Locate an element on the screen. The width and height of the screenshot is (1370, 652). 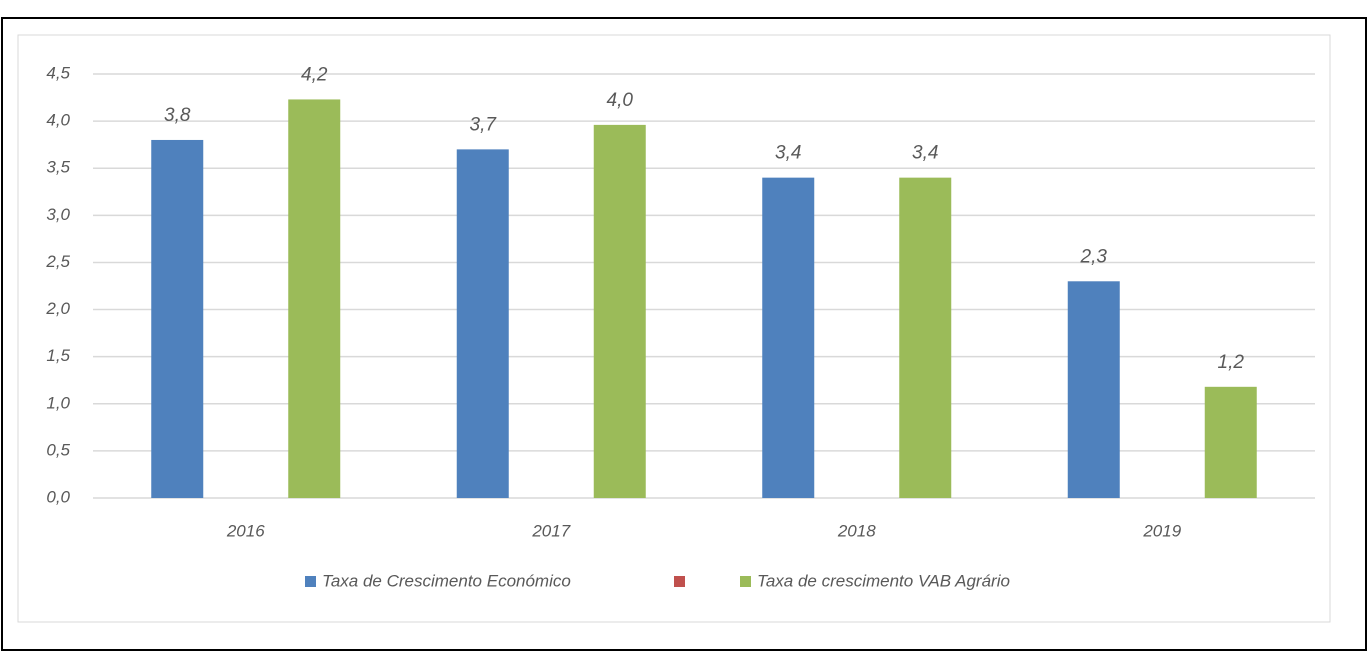
data-label: 3,7 is located at coordinates (484, 124).